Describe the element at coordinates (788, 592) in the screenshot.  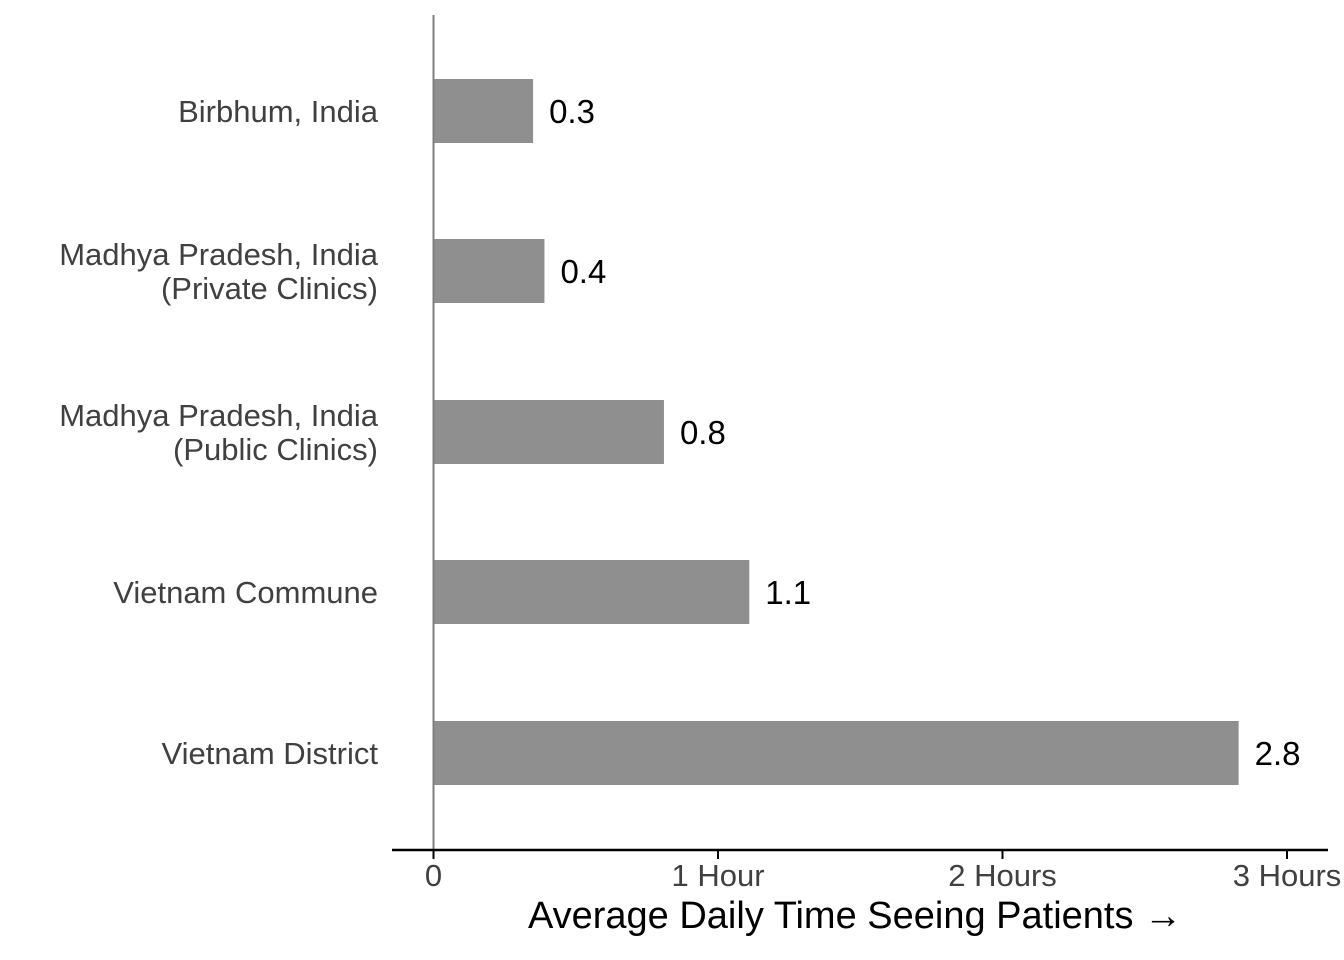
I see `bar-value-label: 1.1` at that location.